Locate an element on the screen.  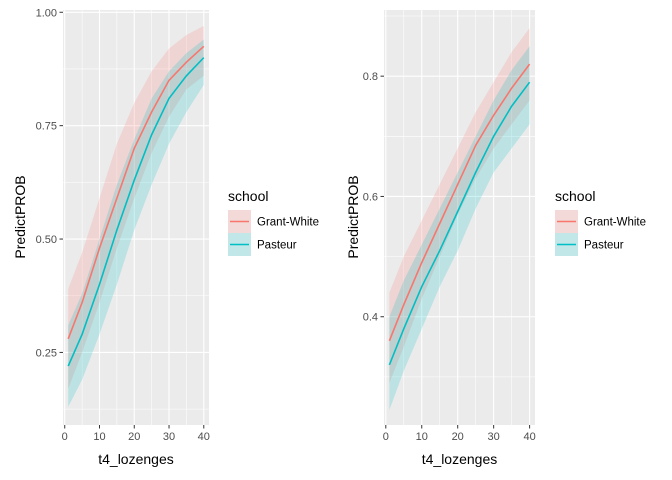
y-tick-label: 0.6 is located at coordinates (370, 197).